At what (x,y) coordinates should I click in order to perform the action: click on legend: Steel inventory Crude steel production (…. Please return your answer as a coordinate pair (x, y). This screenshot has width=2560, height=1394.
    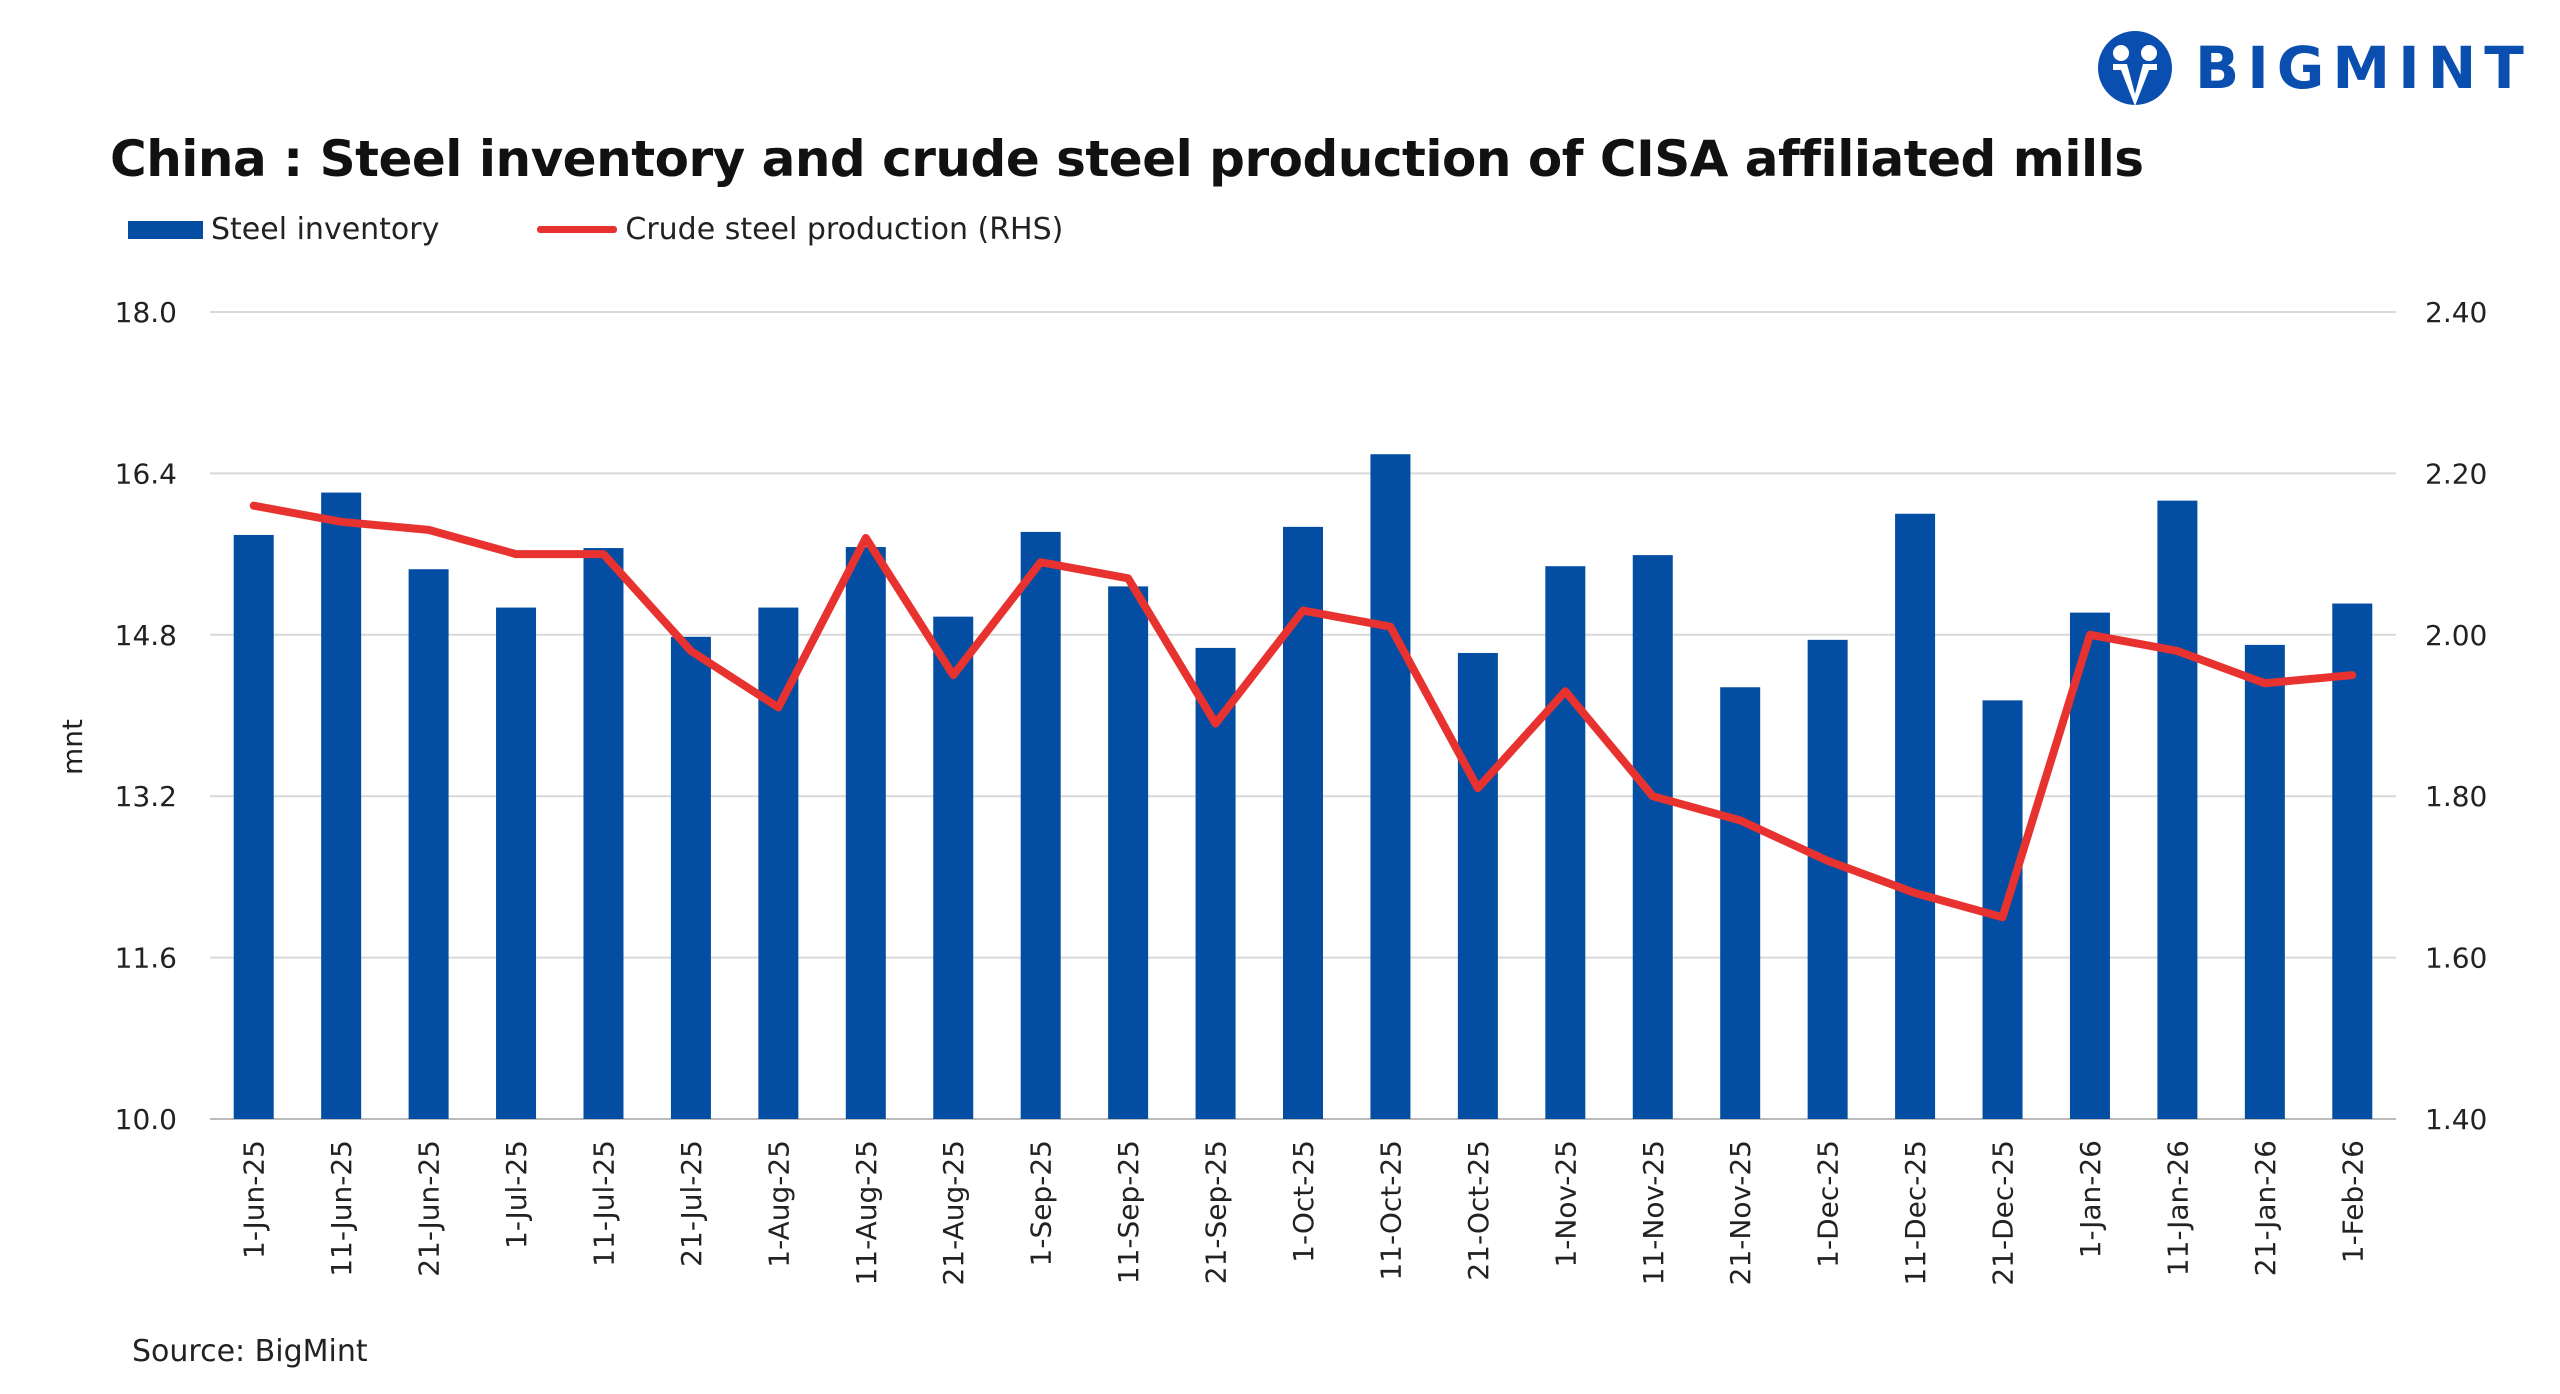
    Looking at the image, I should click on (595, 229).